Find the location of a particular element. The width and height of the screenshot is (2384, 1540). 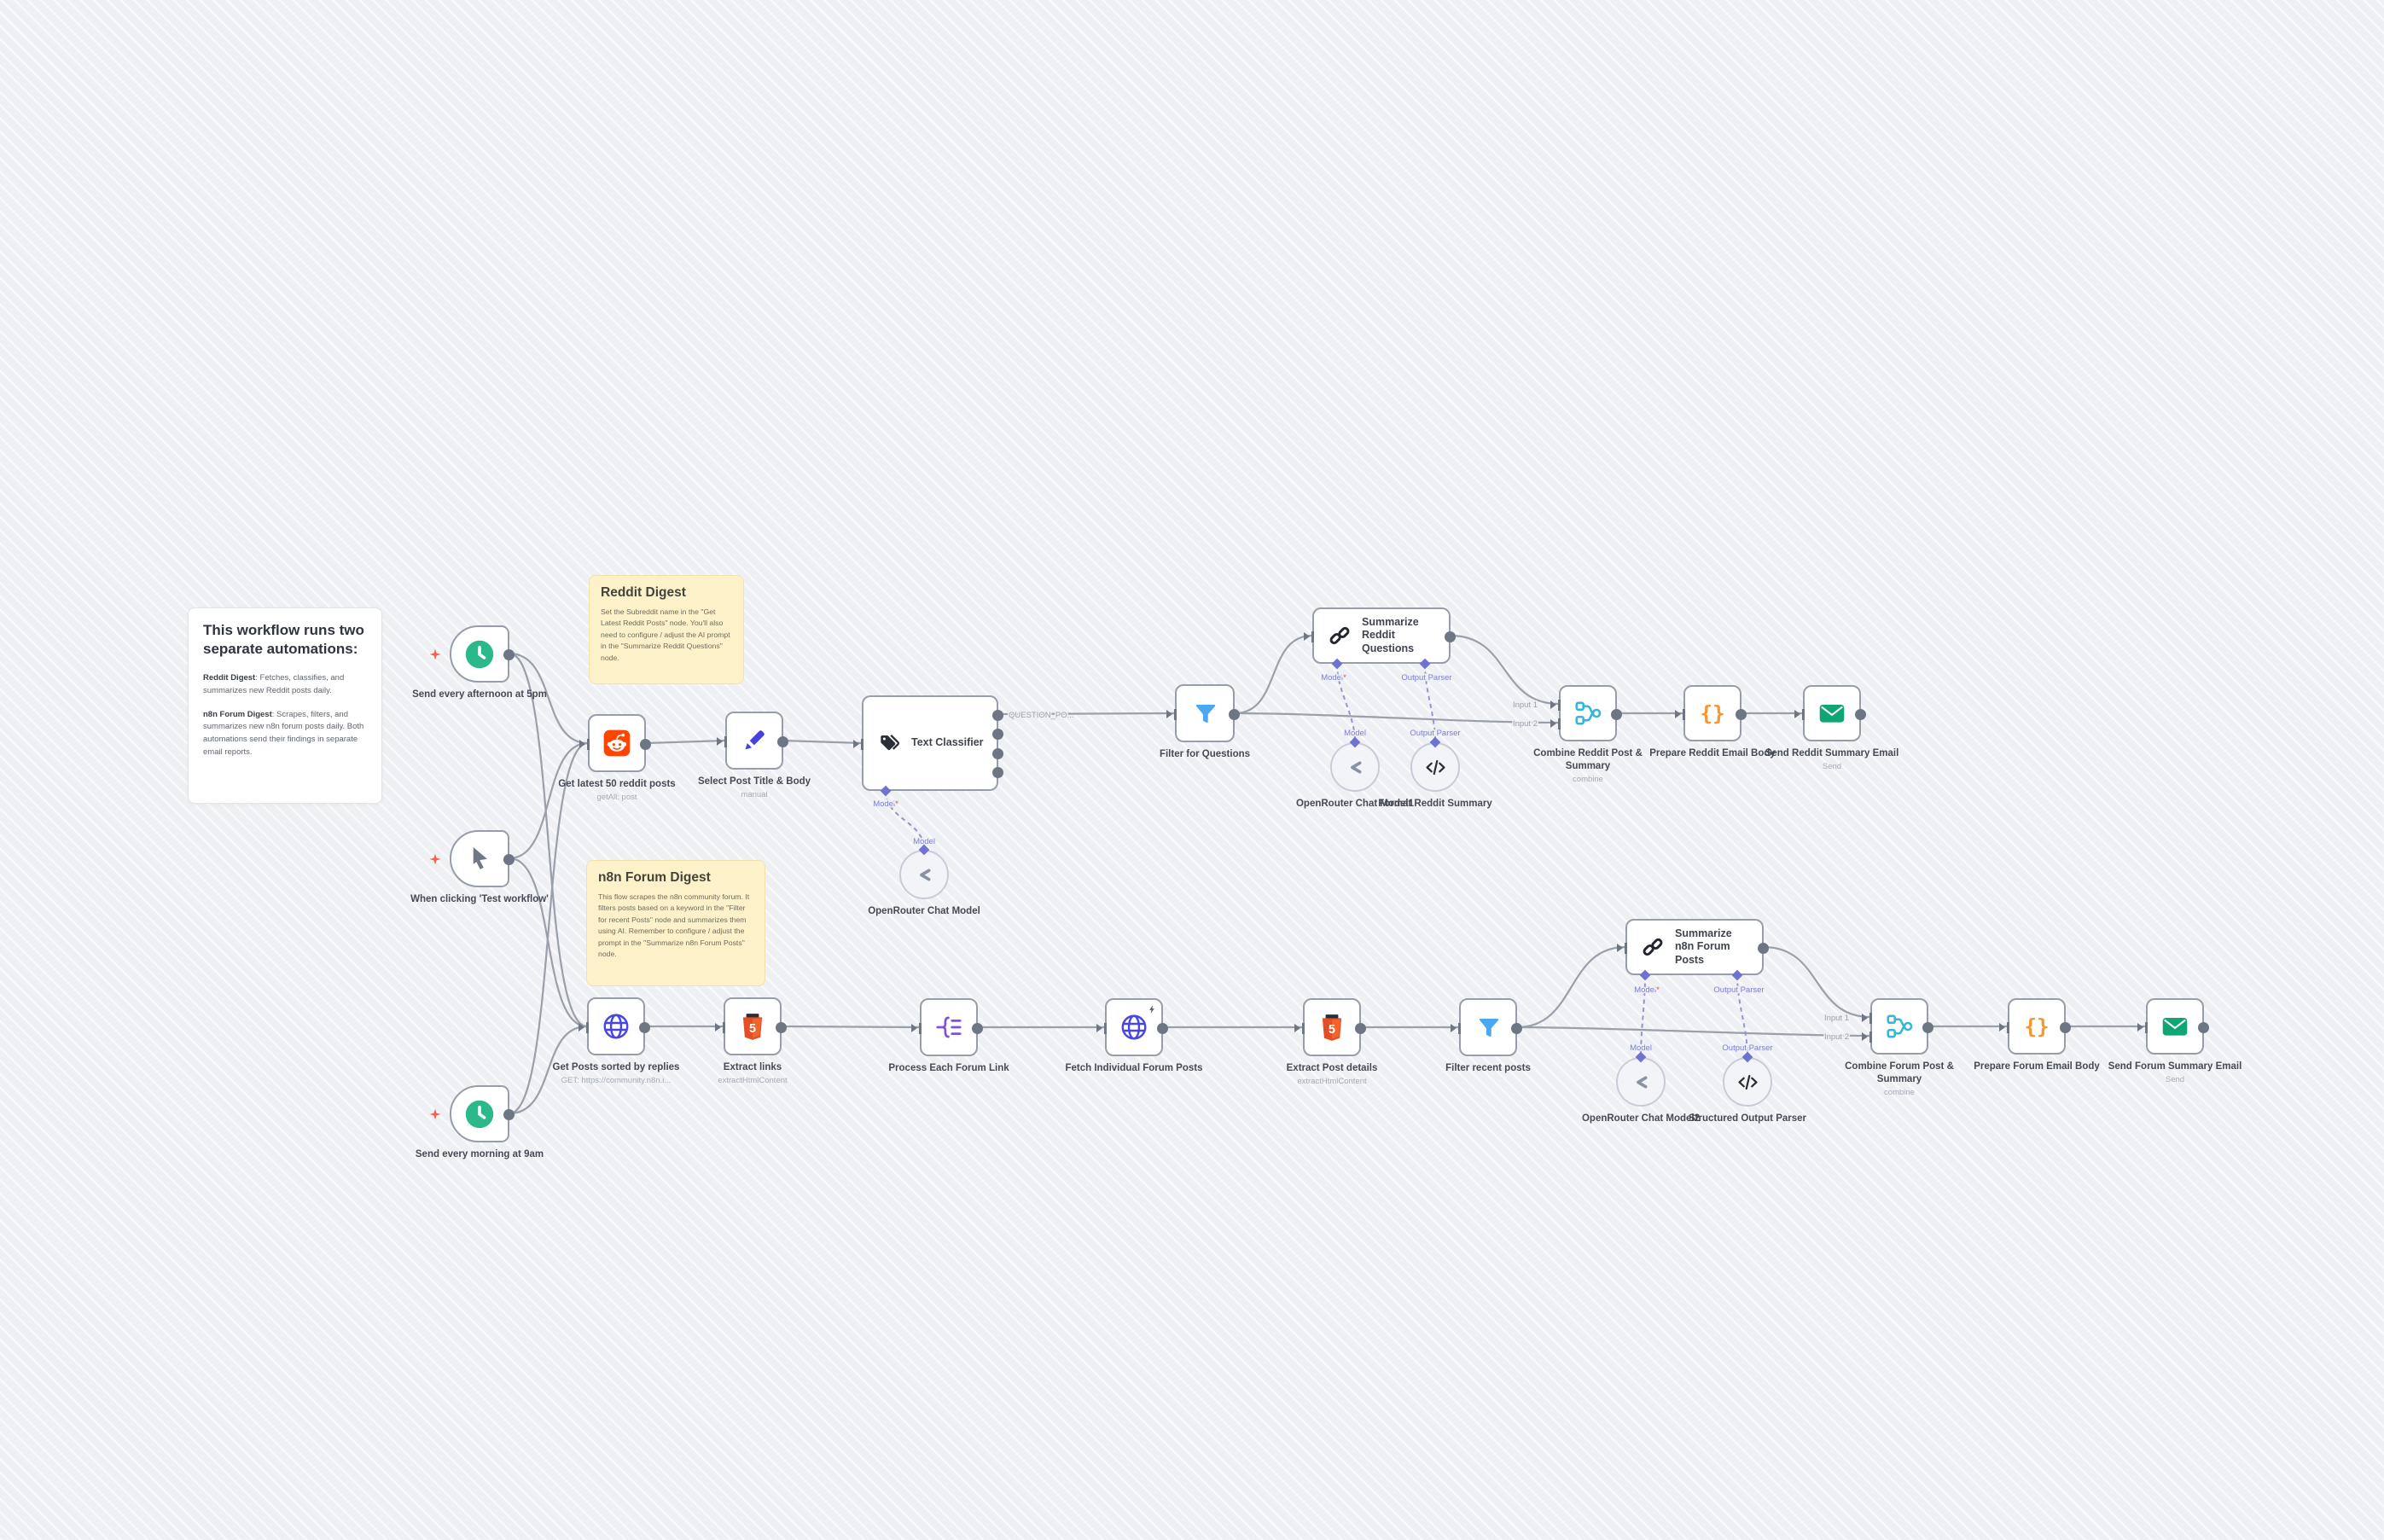

node-filter-for-questions is located at coordinates (1207, 713).